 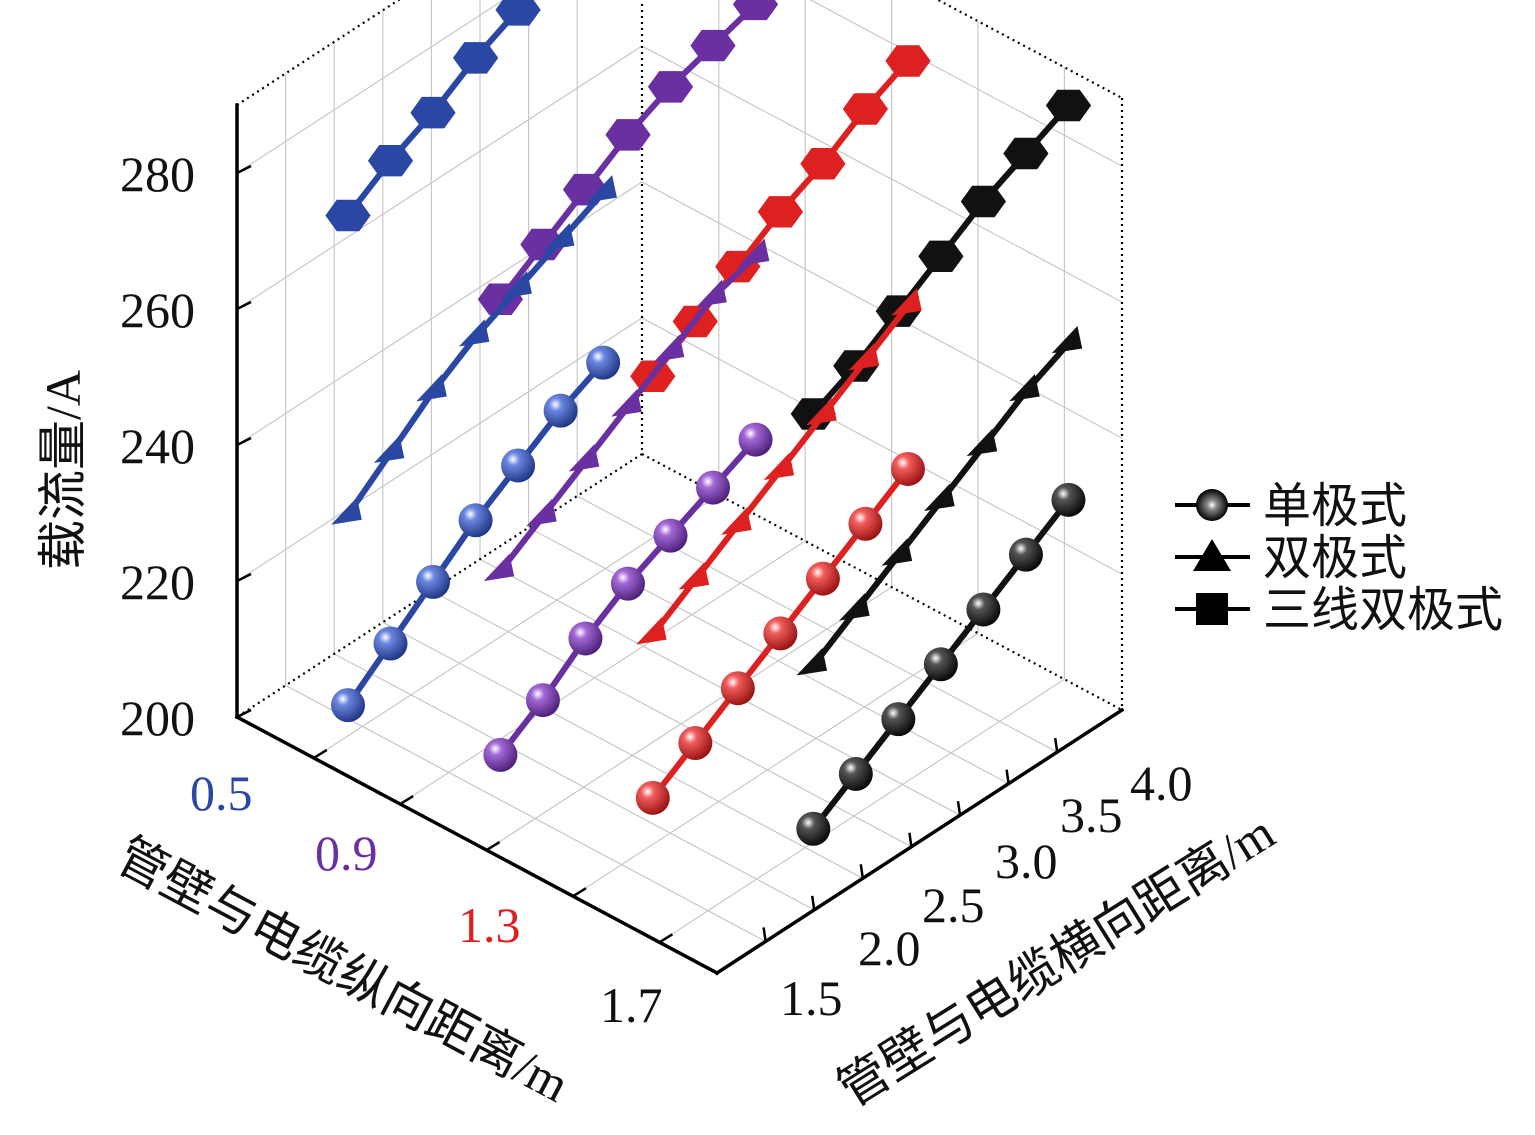 What do you see at coordinates (1335, 506) in the screenshot?
I see `legend-label: 单极式` at bounding box center [1335, 506].